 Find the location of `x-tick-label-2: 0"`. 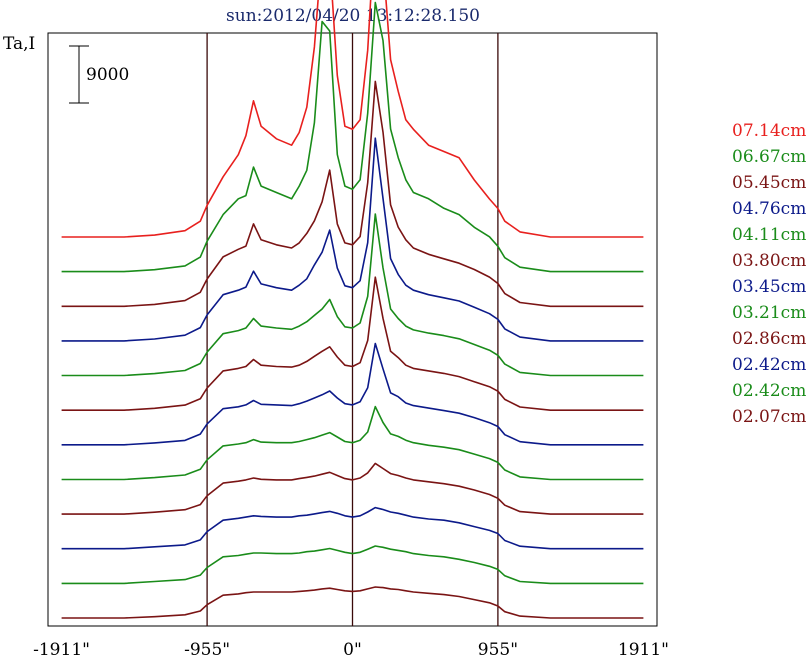

x-tick-label-2: 0" is located at coordinates (352, 650).